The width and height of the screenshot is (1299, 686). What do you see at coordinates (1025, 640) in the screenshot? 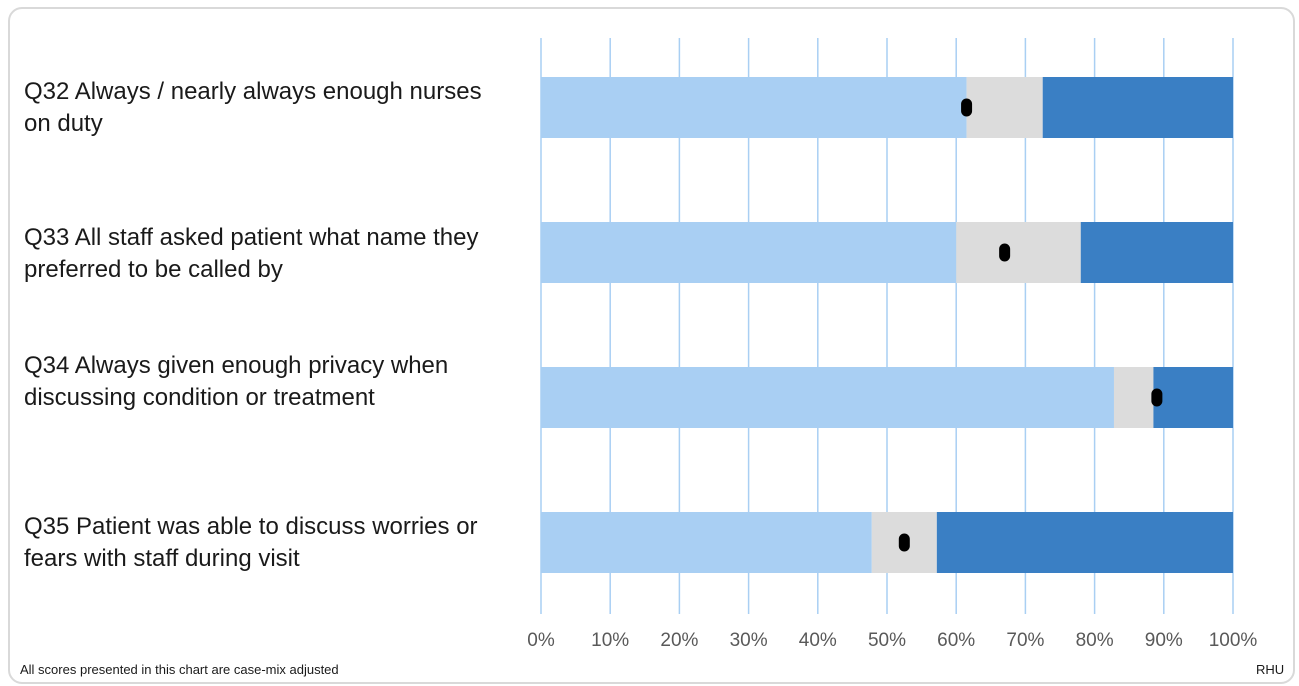
I see `x-tick-label: 70%` at bounding box center [1025, 640].